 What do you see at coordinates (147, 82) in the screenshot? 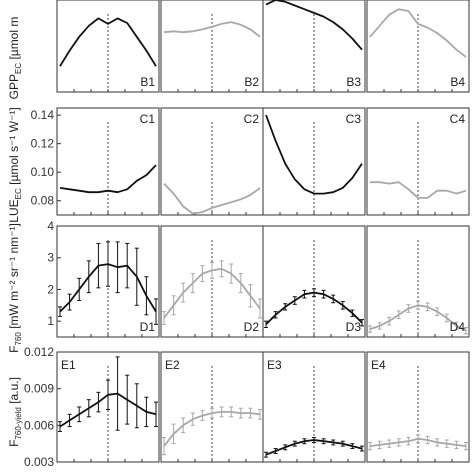
I see `panel-label: B1` at bounding box center [147, 82].